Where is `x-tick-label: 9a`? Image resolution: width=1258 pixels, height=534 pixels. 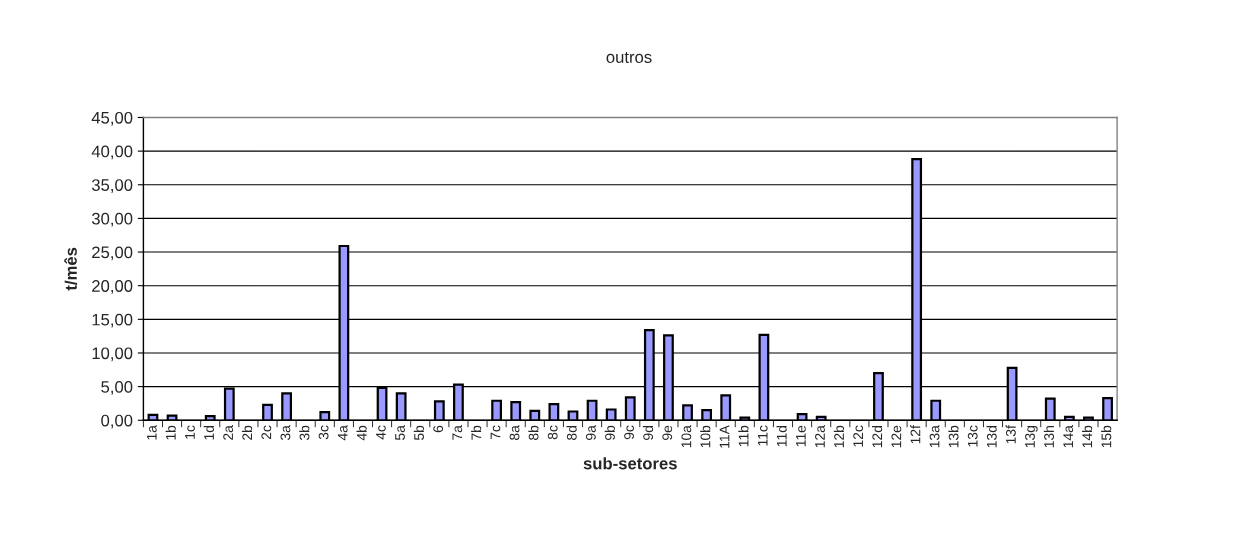
x-tick-label: 9a is located at coordinates (590, 432).